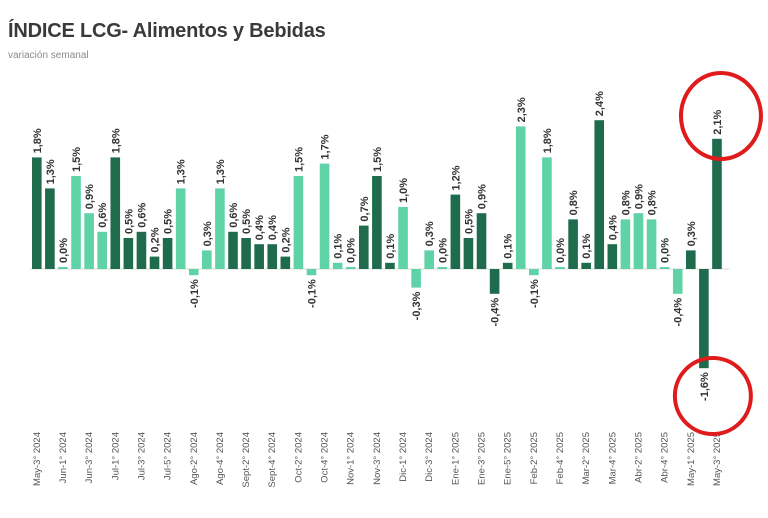  What do you see at coordinates (351, 458) in the screenshot?
I see `x-tick-label: Nov-1° 2024` at bounding box center [351, 458].